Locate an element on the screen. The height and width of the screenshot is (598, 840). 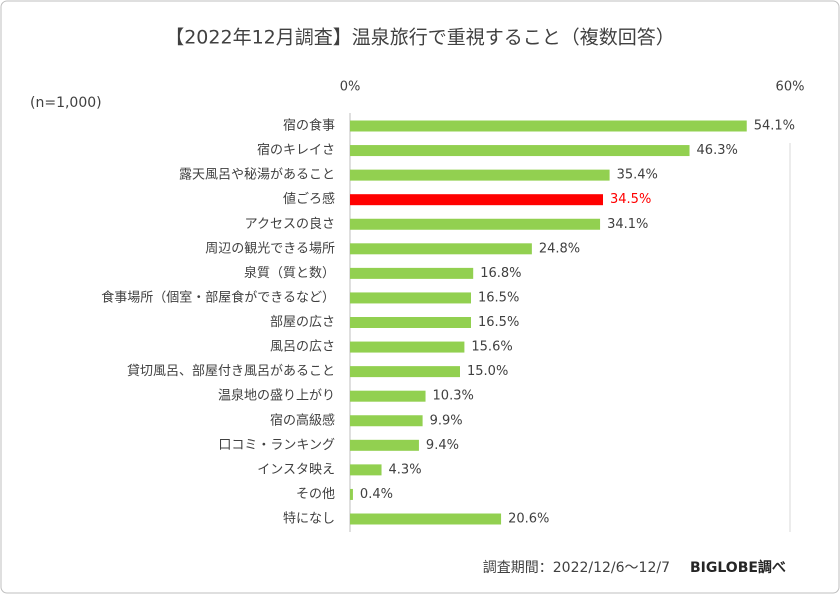
x-tick-label: 0% is located at coordinates (350, 87).